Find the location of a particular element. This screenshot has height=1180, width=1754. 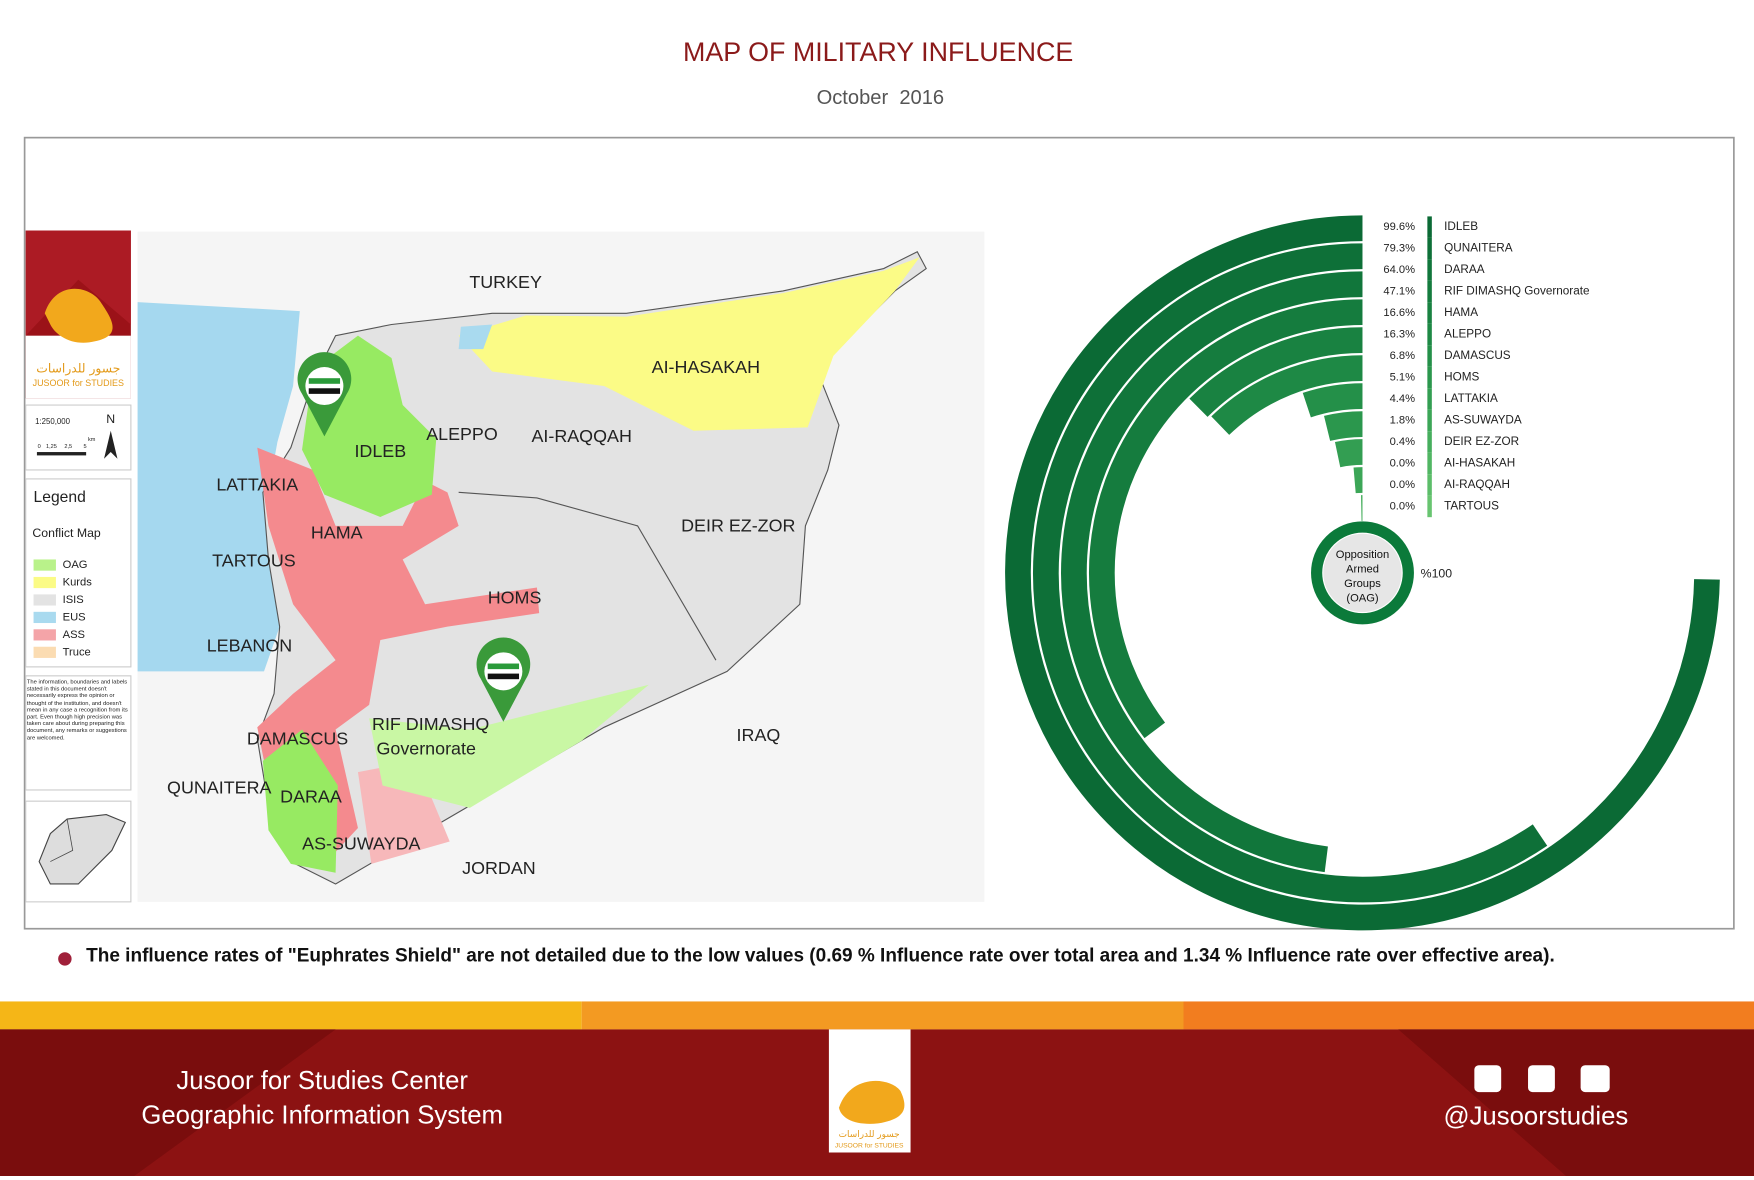

map-label: LATTAKIA is located at coordinates (257, 484).